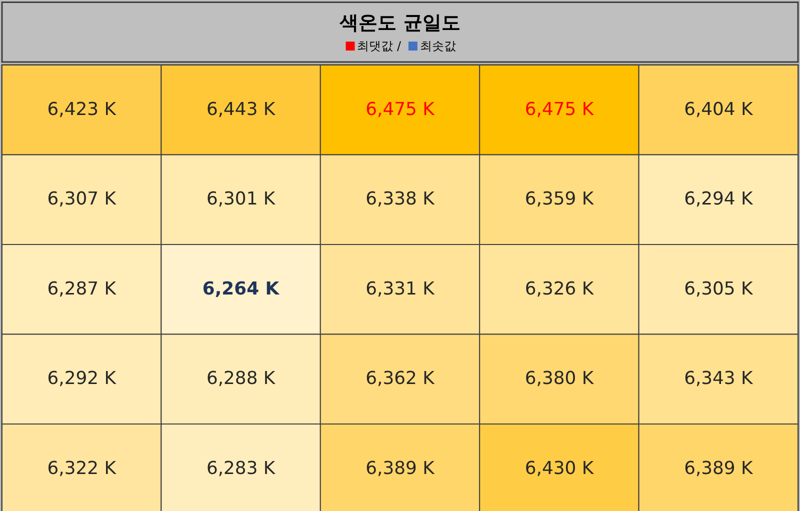 This screenshot has height=511, width=800. Describe the element at coordinates (399, 23) in the screenshot. I see `chart-title: 색온도 균일도` at that location.